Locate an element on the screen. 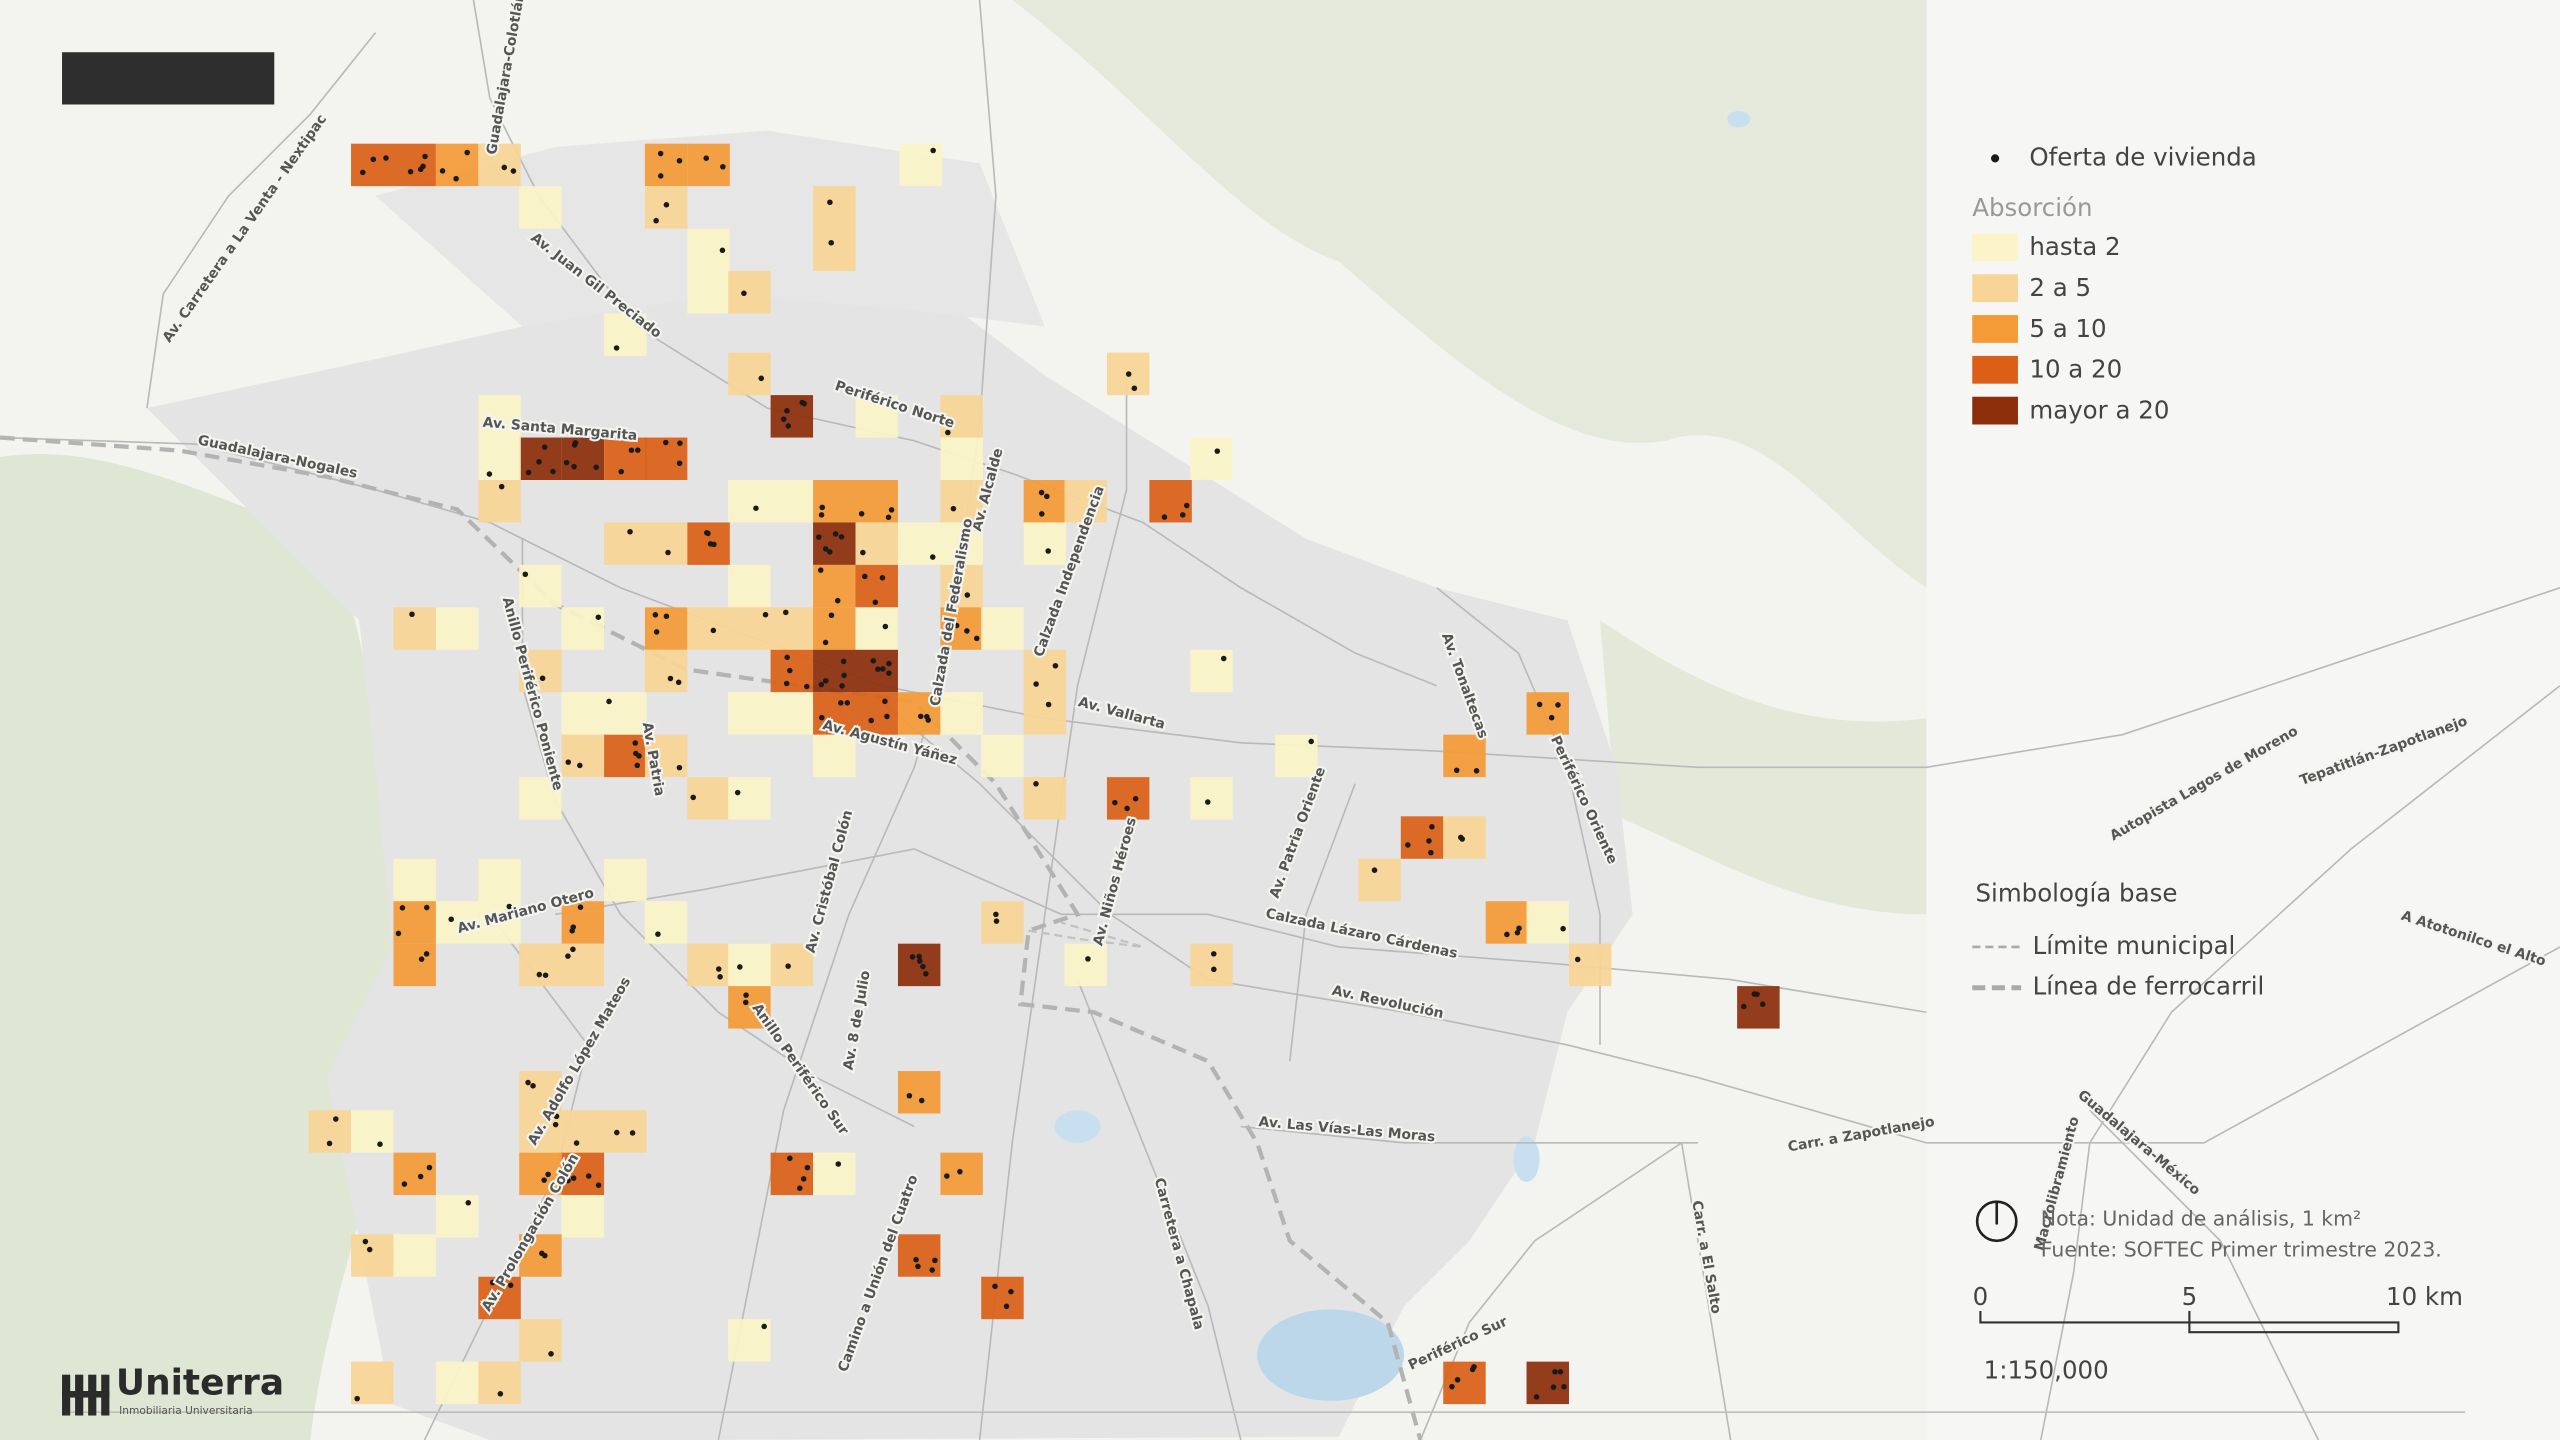 Image resolution: width=2560 pixels, height=1440 pixels. base-title: Simbología base is located at coordinates (2077, 893).